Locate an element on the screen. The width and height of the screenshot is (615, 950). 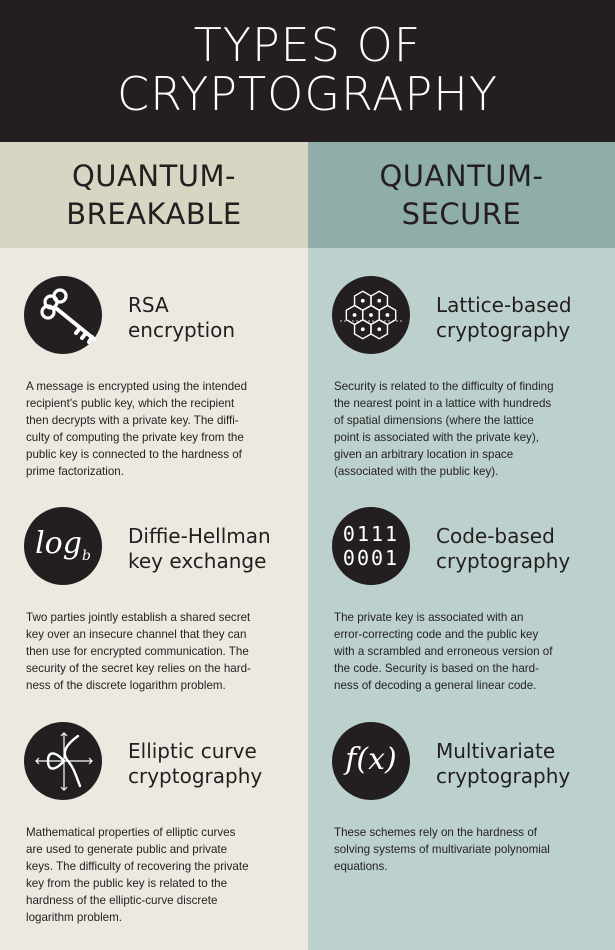
item-title-line-2: key exchange is located at coordinates (197, 561).